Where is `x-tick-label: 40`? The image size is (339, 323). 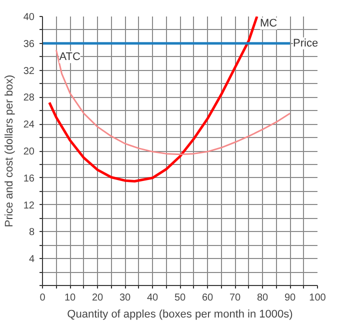 x-tick-label: 40 is located at coordinates (152, 298).